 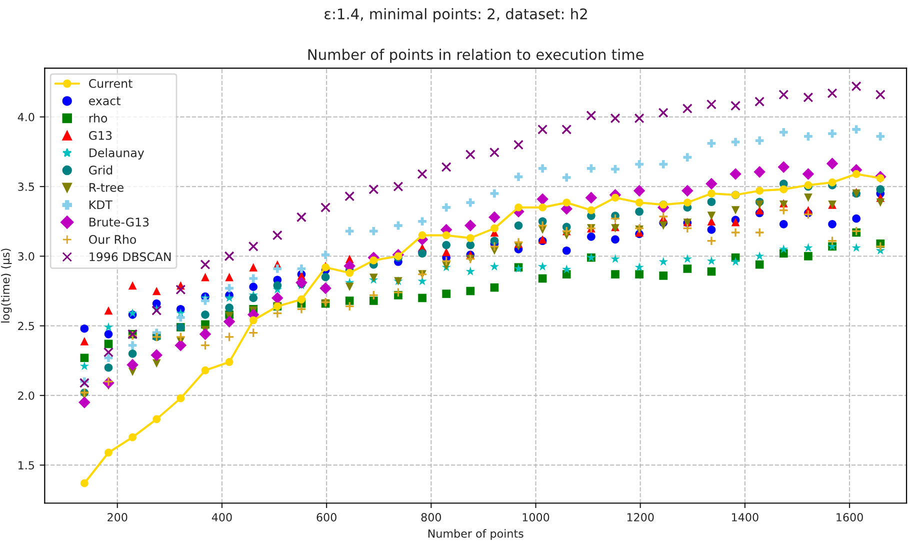 What do you see at coordinates (98, 118) in the screenshot?
I see `legend-label: rho` at bounding box center [98, 118].